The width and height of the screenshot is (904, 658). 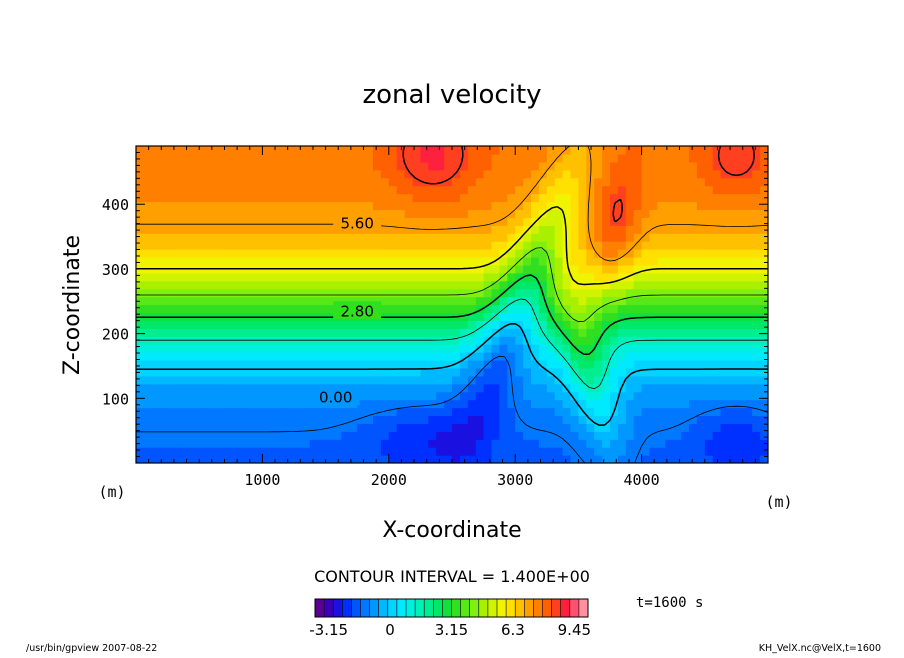 What do you see at coordinates (357, 310) in the screenshot?
I see `contour-label-bg` at bounding box center [357, 310].